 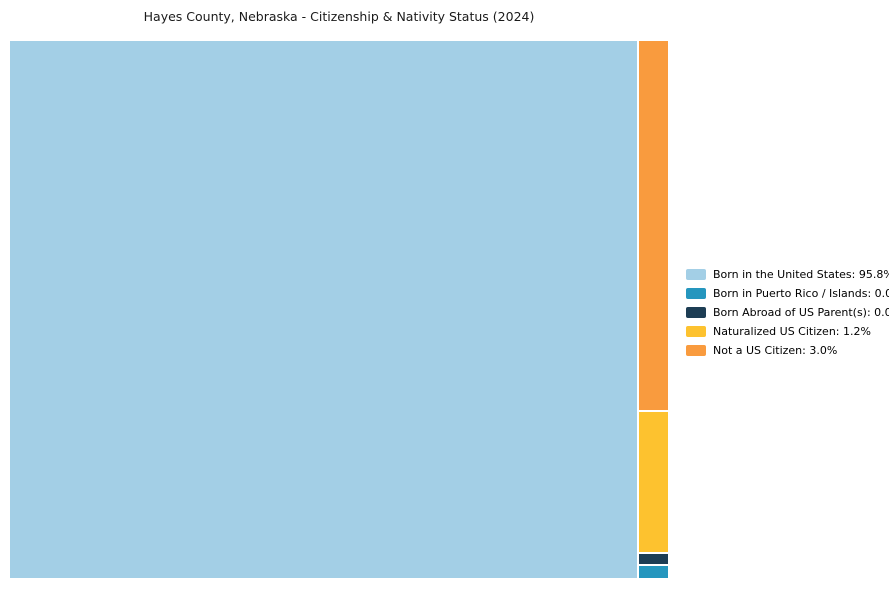 I want to click on legend-item-4: Not a US Citizen: 3.0%, so click(x=787, y=350).